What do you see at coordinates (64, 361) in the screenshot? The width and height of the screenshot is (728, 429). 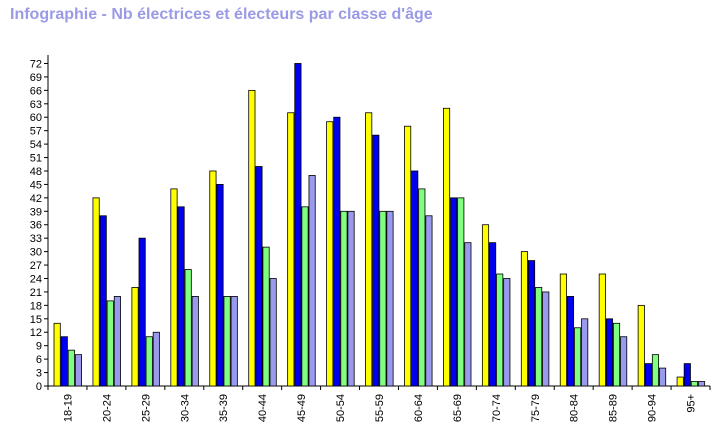 I see `bar-18-19-s2` at bounding box center [64, 361].